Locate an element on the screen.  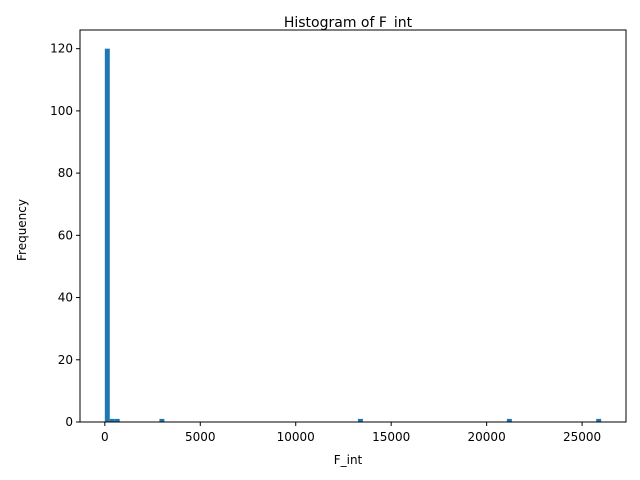
x-tick-label-3: 15000 is located at coordinates (391, 437).